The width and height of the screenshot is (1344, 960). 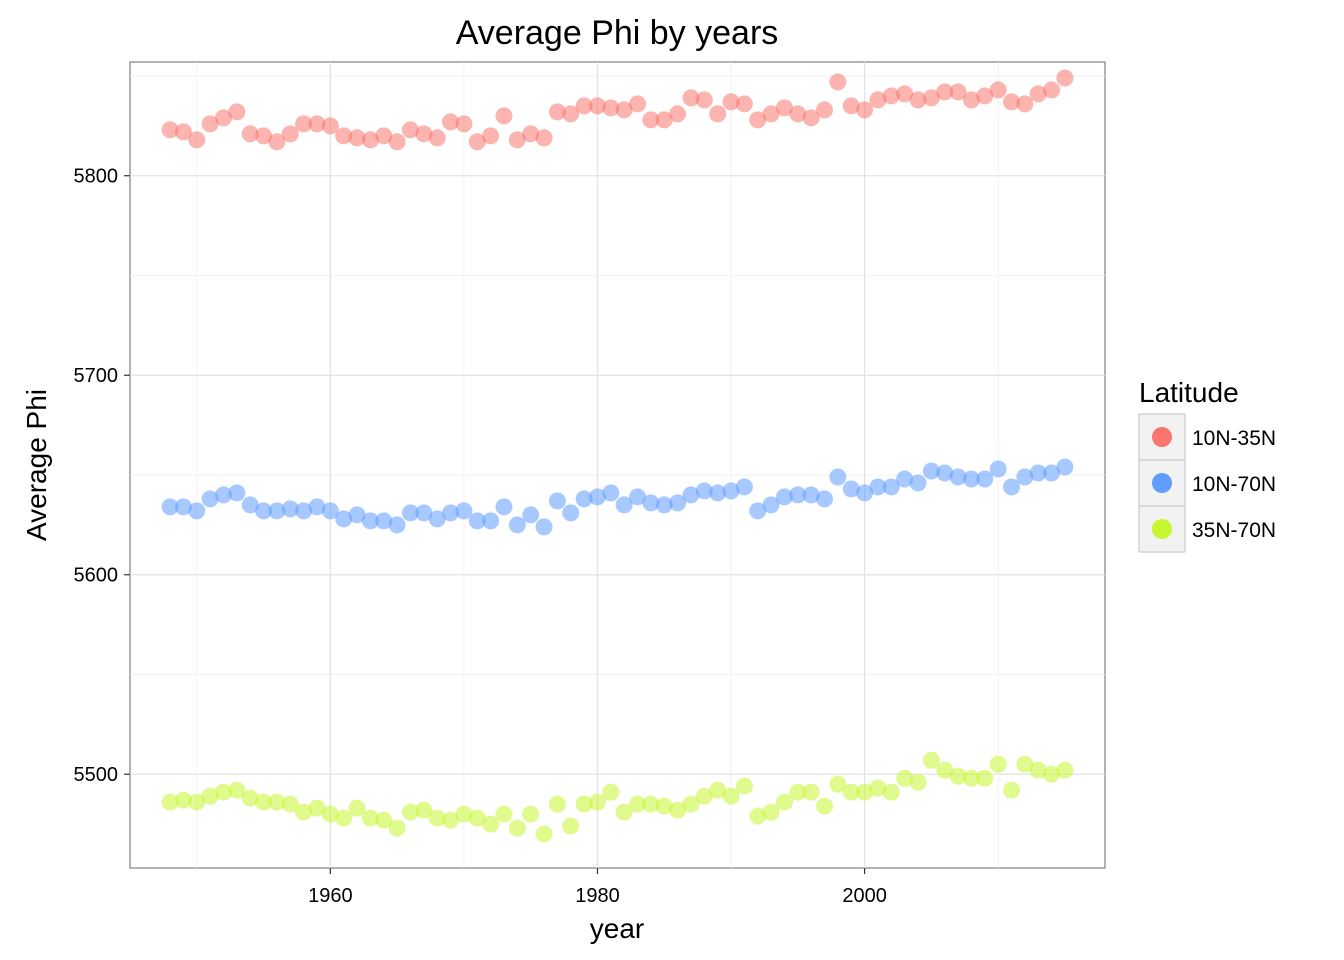 I want to click on x-axis-title: year, so click(x=617, y=928).